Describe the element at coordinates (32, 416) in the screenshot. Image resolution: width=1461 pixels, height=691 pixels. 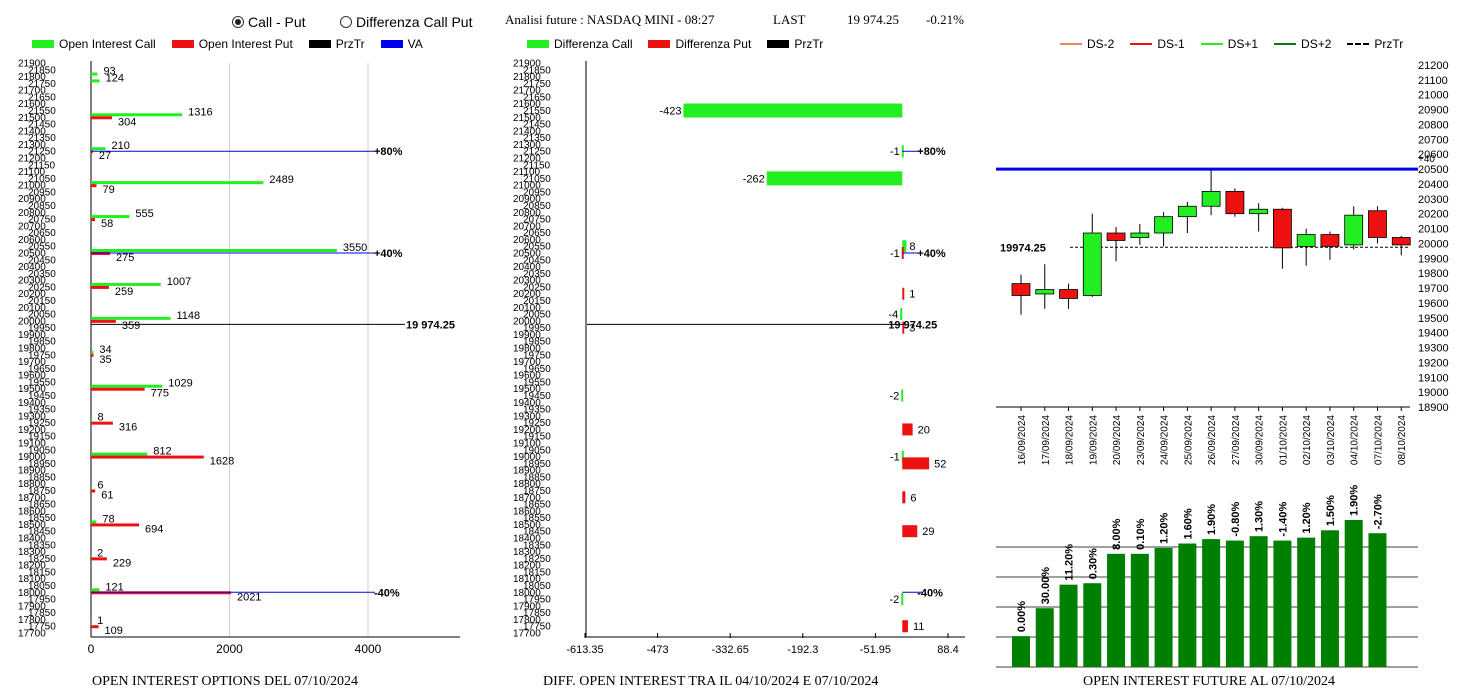
I see `strike-tick-label: 19300` at that location.